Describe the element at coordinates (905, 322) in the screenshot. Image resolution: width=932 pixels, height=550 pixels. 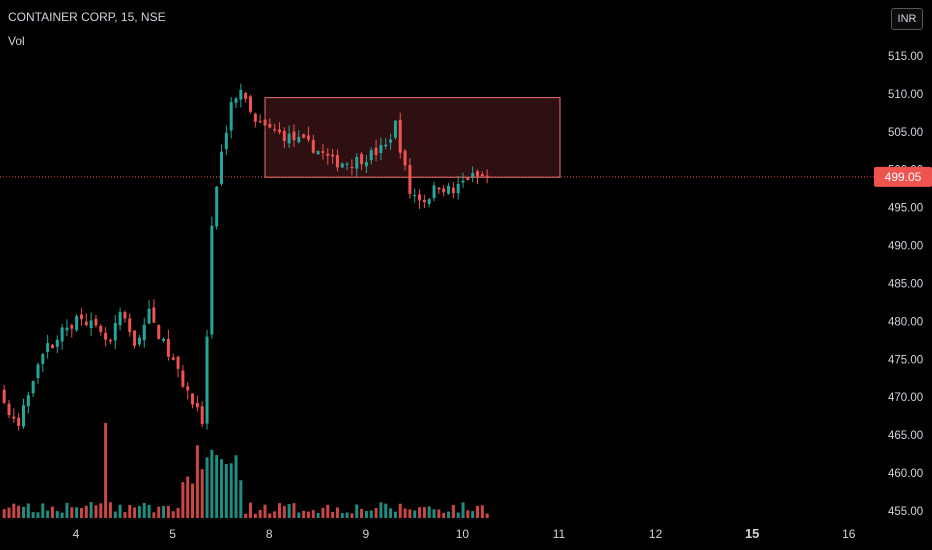
I see `y-tick-label: 480.00` at that location.